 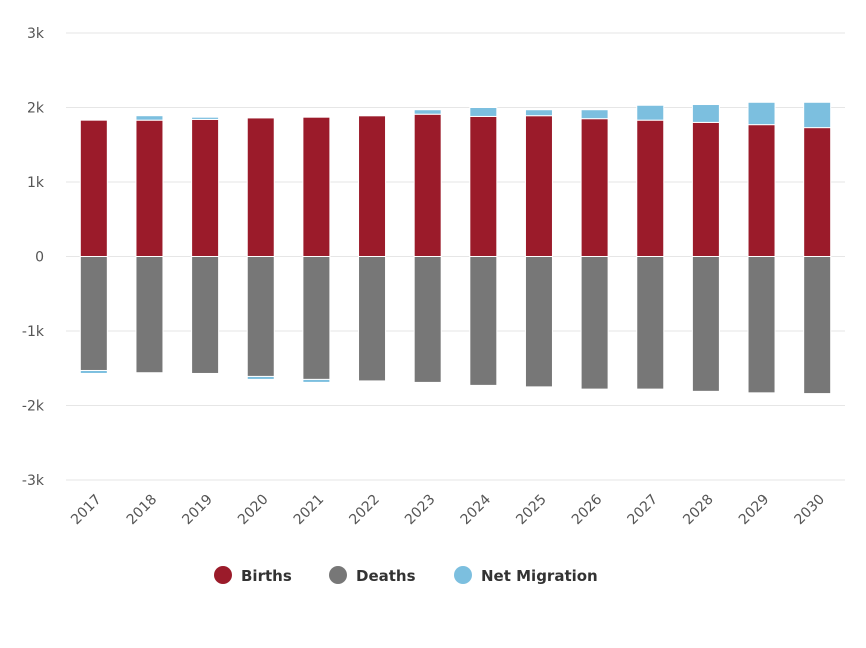 I want to click on x-tick-label: 2026, so click(x=587, y=509).